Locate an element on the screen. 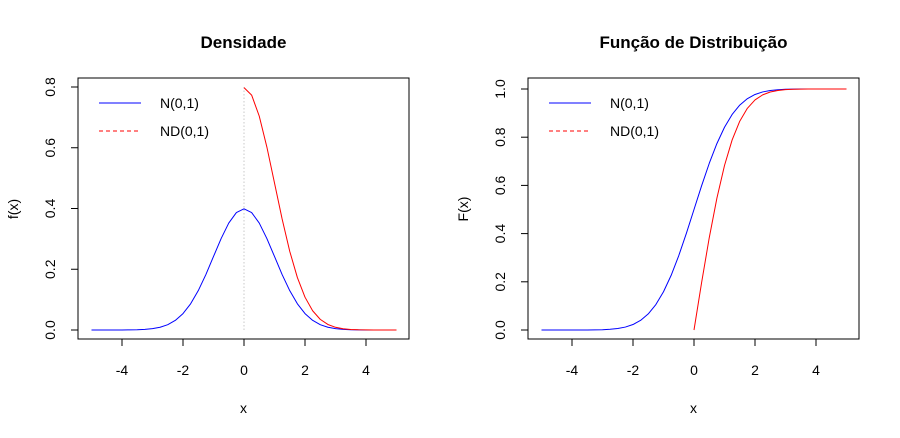 The height and width of the screenshot is (438, 900). y-axis-label: F(x) is located at coordinates (463, 209).